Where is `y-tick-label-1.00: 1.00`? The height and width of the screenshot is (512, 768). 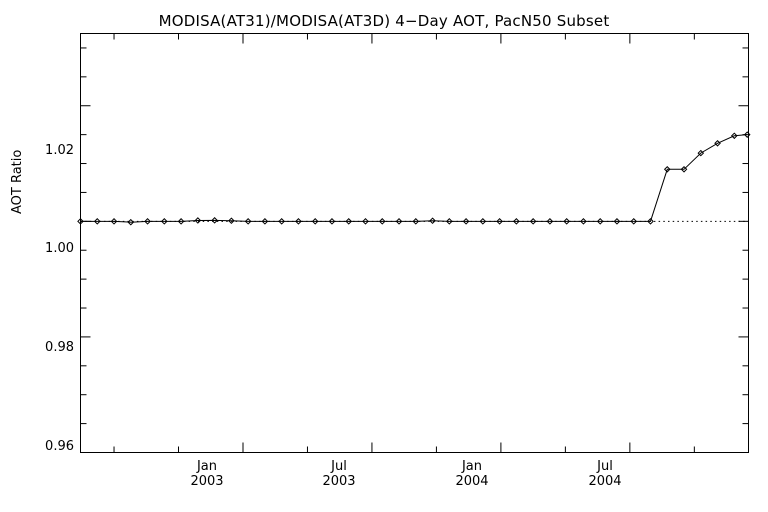 y-tick-label-1.00: 1.00 is located at coordinates (59, 248).